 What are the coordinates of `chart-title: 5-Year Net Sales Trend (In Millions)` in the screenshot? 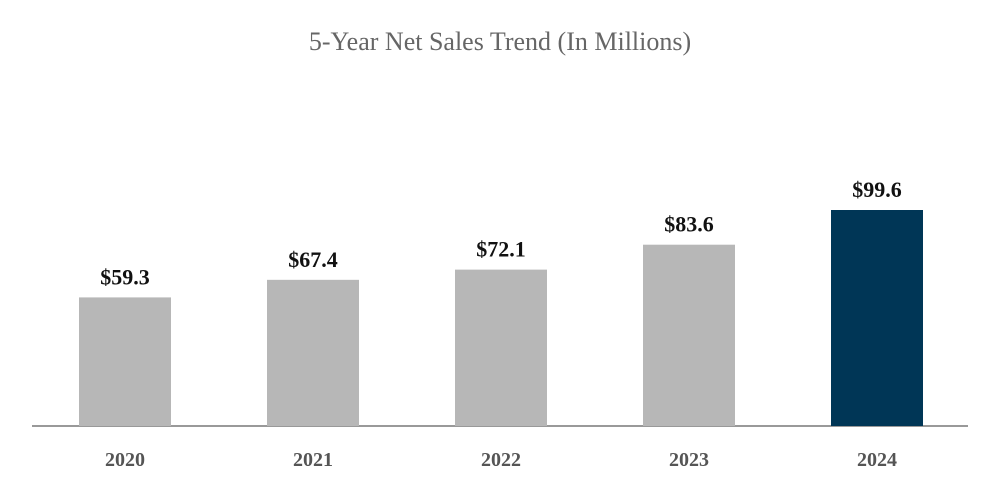 It's located at (500, 41).